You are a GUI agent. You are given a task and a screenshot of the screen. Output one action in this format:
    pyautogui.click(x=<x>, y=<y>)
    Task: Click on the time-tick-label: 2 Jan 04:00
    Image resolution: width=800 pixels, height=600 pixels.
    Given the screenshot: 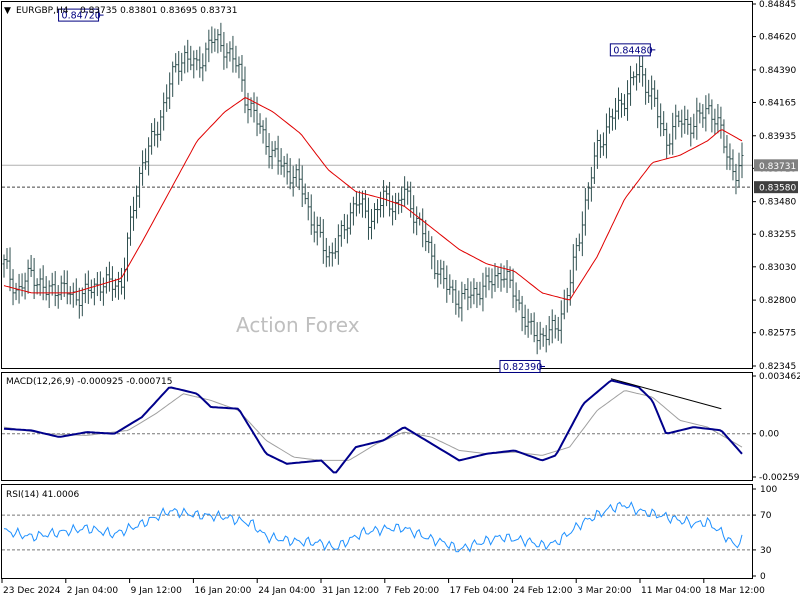 What is the action you would take?
    pyautogui.click(x=93, y=591)
    